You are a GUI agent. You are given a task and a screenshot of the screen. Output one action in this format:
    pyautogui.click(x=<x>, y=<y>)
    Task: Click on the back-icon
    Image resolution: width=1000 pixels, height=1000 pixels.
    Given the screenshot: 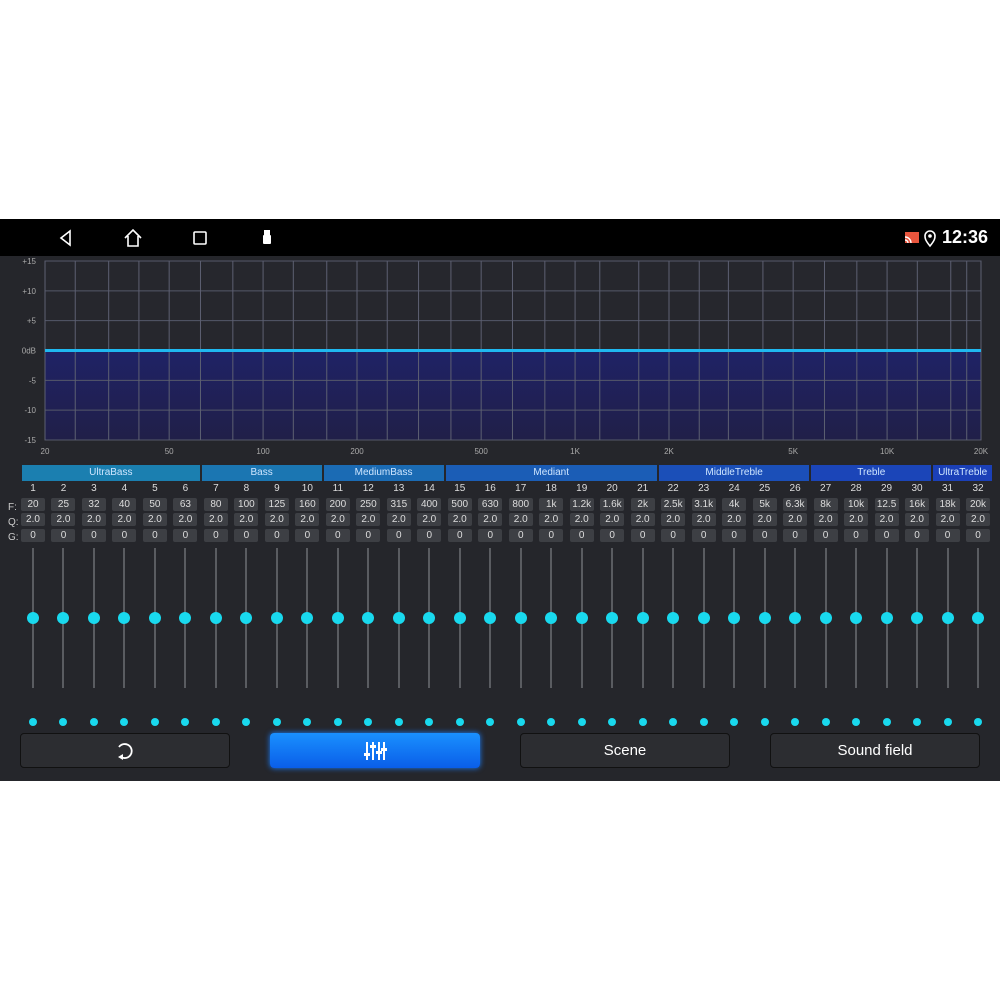 What is the action you would take?
    pyautogui.click(x=66, y=238)
    